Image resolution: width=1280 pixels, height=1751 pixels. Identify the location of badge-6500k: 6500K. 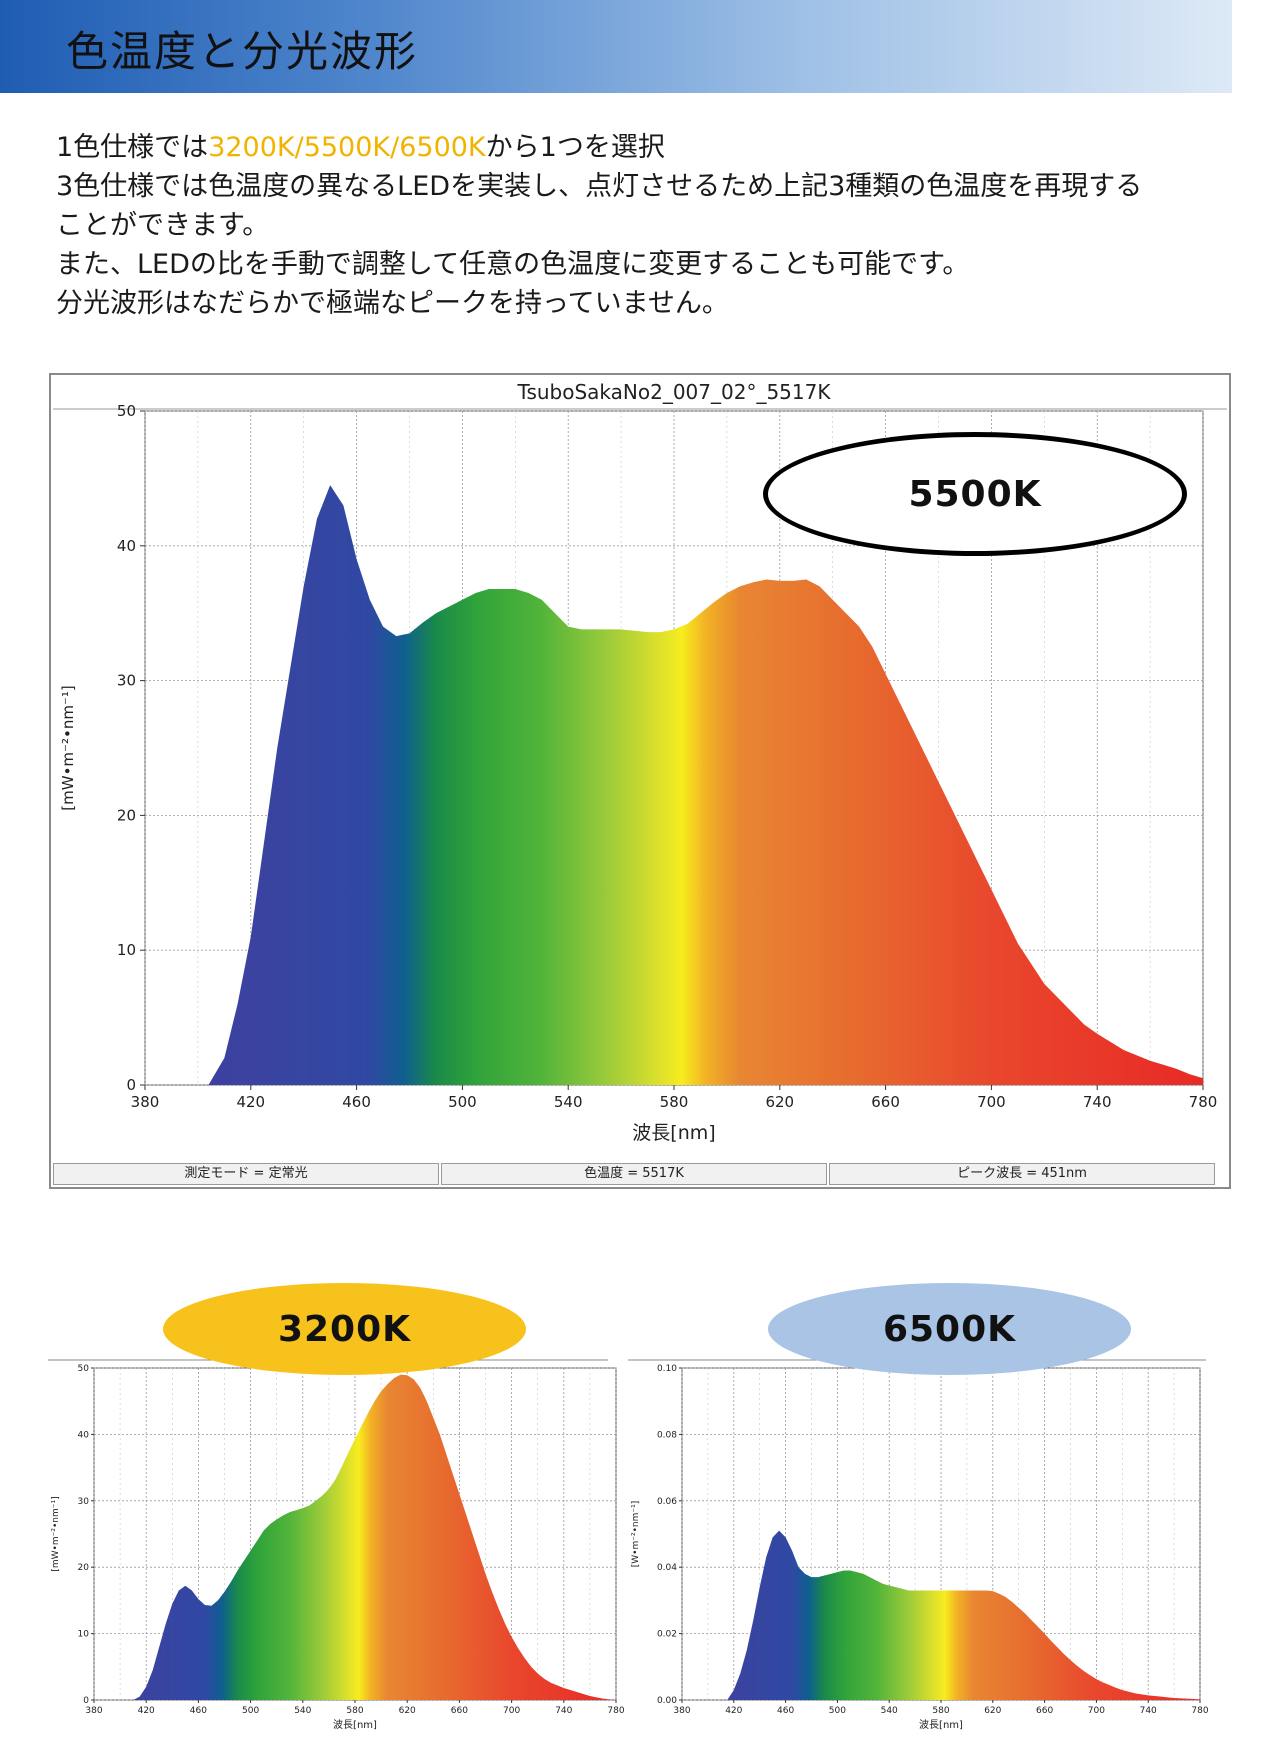
(949, 1329).